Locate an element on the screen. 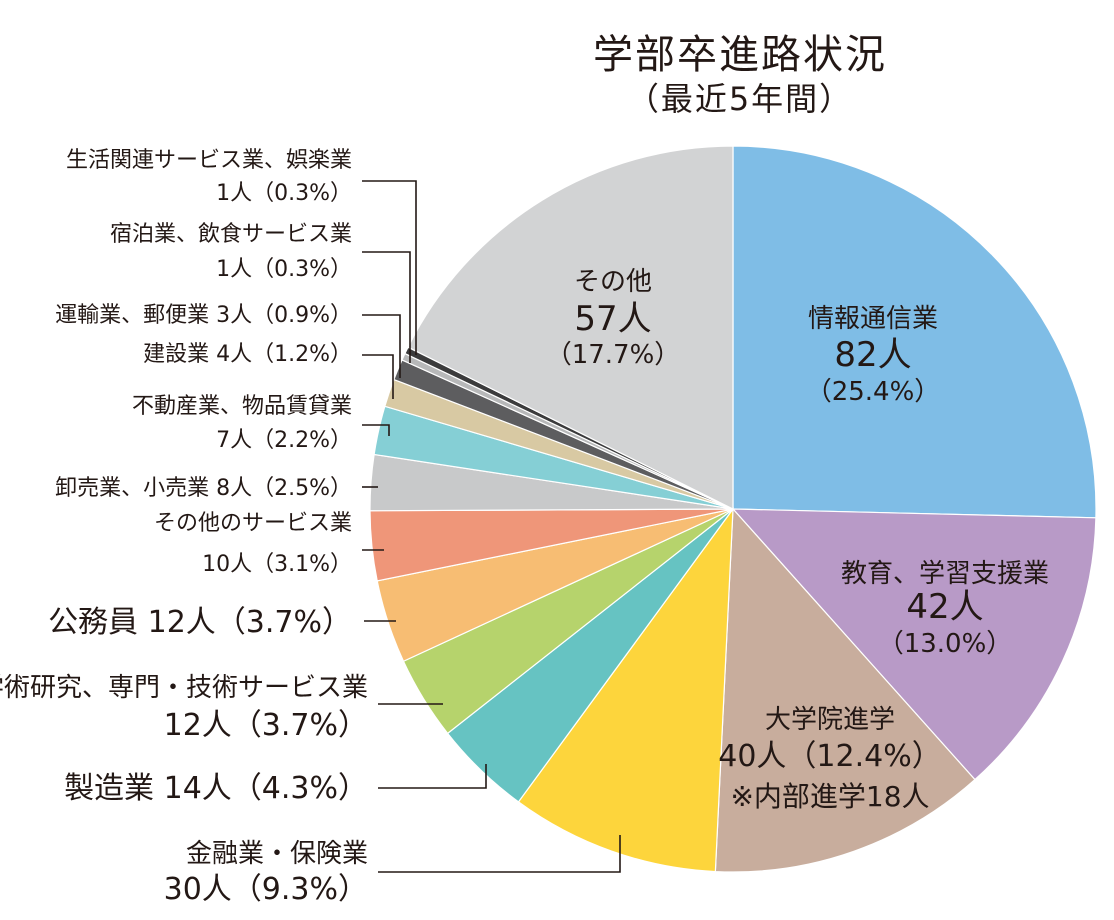 This screenshot has width=1114, height=920. slice-label-percent: （17.7%） is located at coordinates (613, 355).